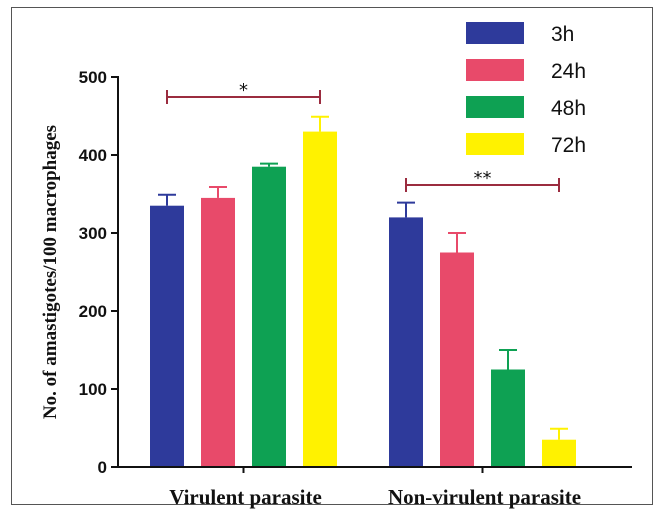  I want to click on y-tick-label-300: 300, so click(93, 233).